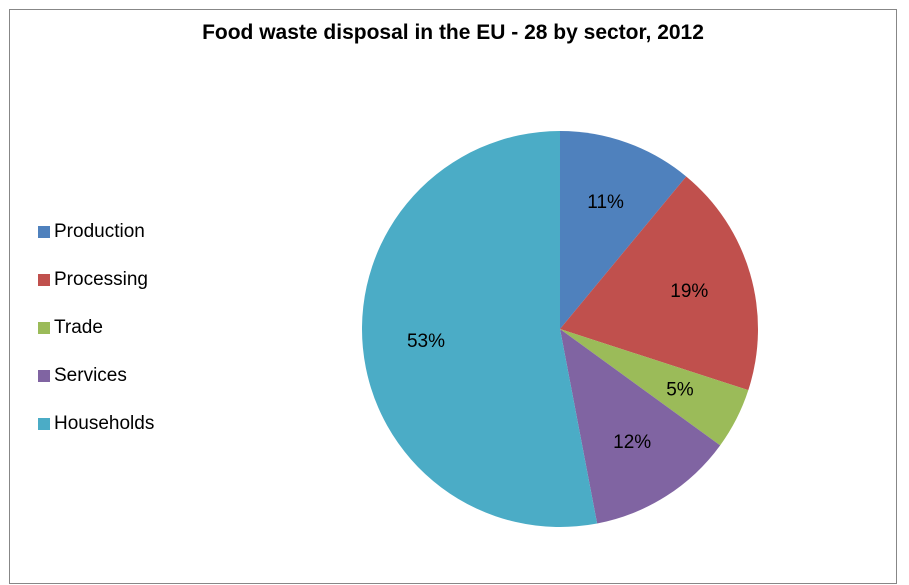 This screenshot has width=909, height=585. I want to click on legend-item-production: Production, so click(138, 232).